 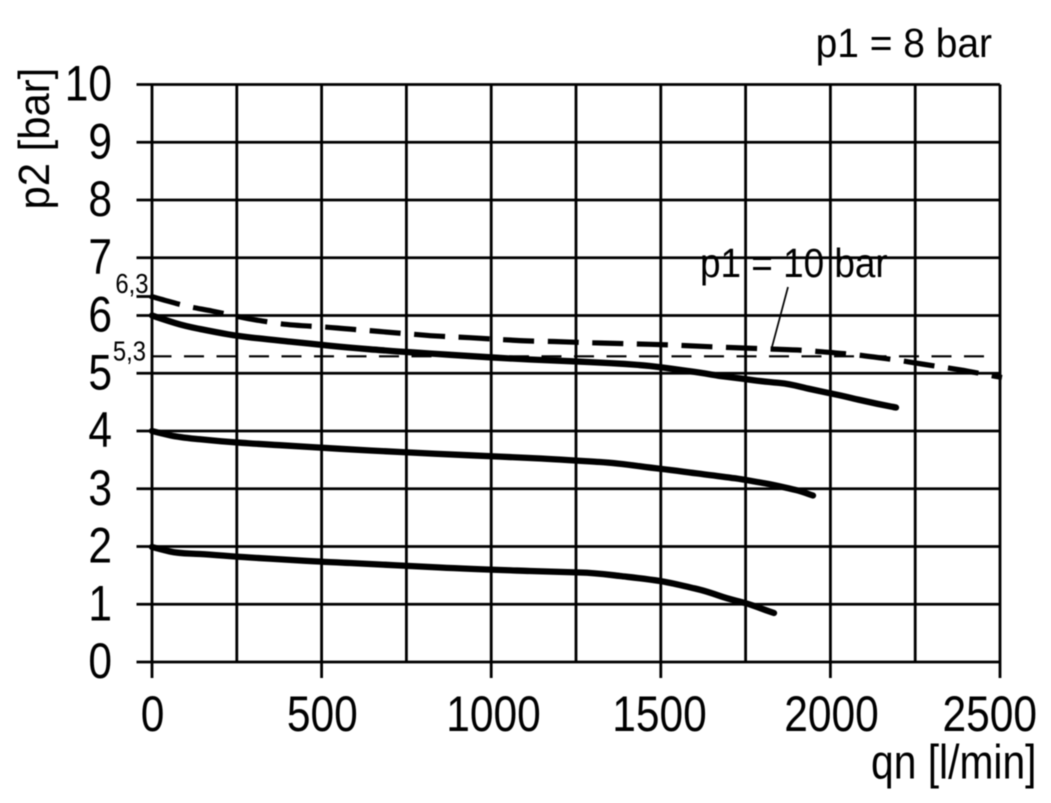 I want to click on svg-text: 5,3, so click(x=129, y=351).